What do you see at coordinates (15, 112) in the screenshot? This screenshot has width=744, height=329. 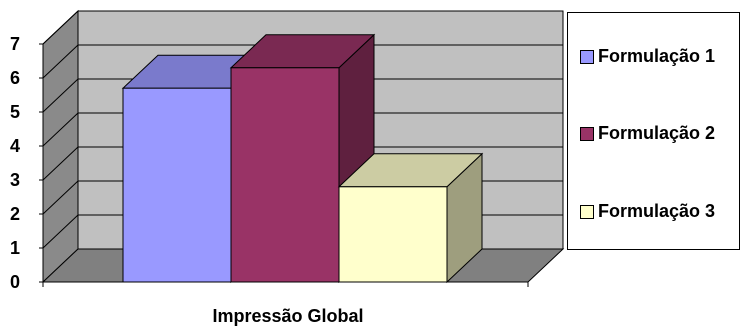 I see `y-tick-label-5: 5` at bounding box center [15, 112].